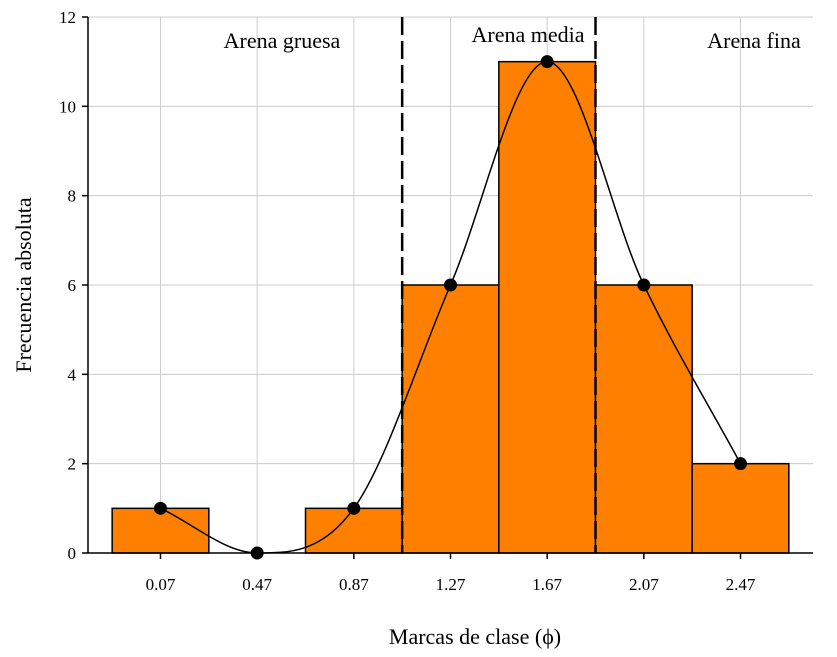 The height and width of the screenshot is (657, 837). Describe the element at coordinates (547, 307) in the screenshot. I see `bar-1.67` at that location.